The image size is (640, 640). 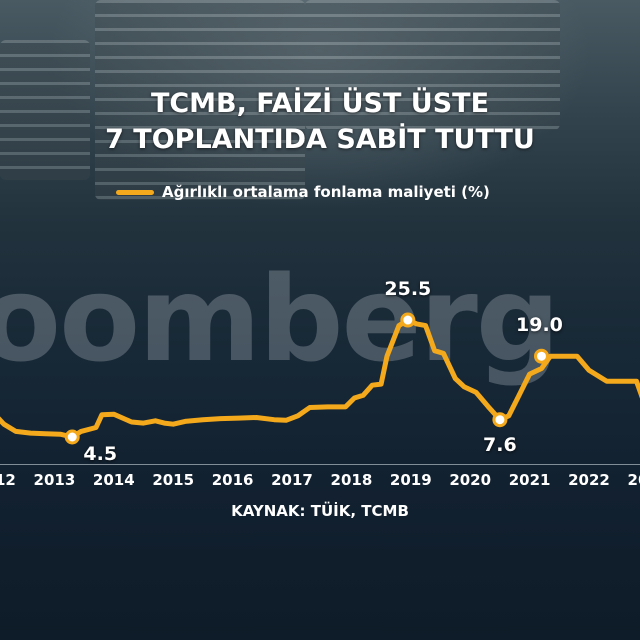 What do you see at coordinates (173, 480) in the screenshot?
I see `x-tick-label: 2015` at bounding box center [173, 480].